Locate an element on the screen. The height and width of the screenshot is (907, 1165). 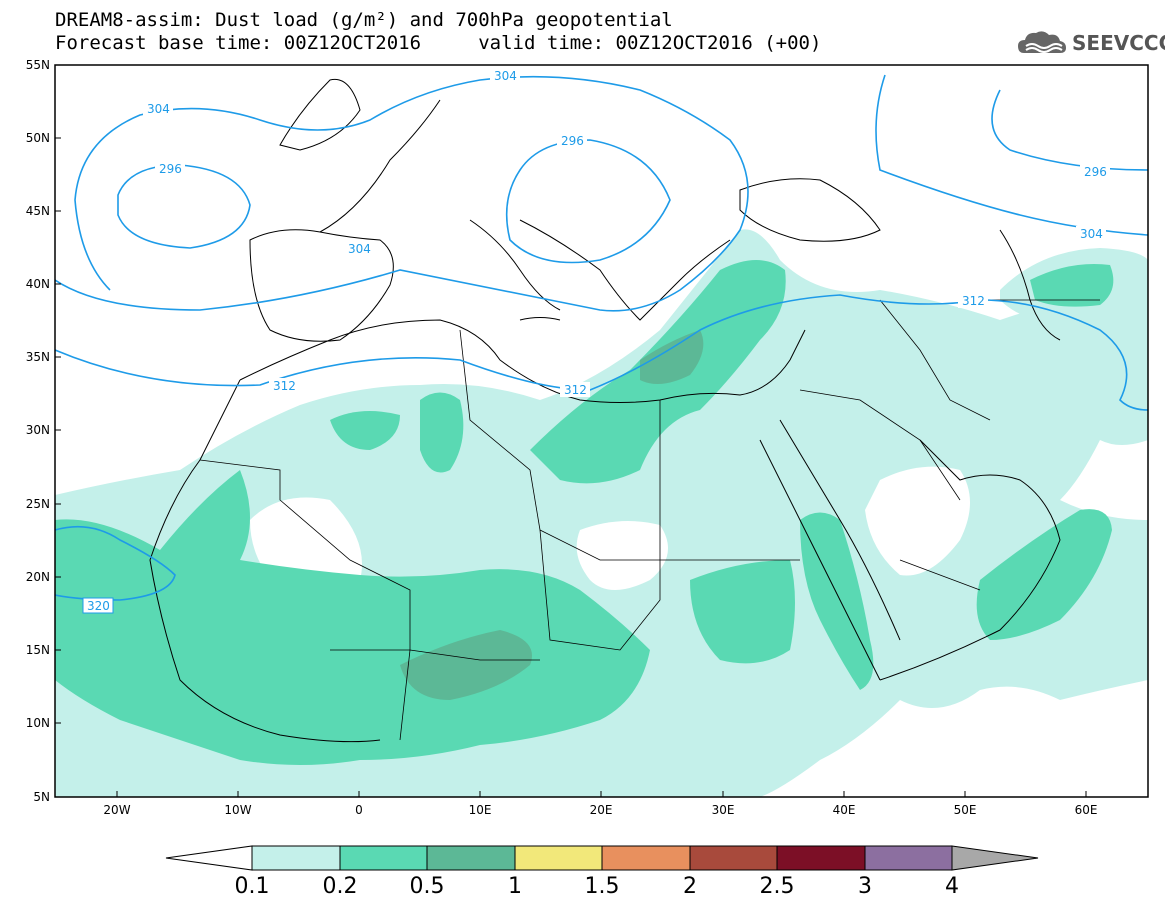
colorbar-tick: 4 is located at coordinates (952, 886).